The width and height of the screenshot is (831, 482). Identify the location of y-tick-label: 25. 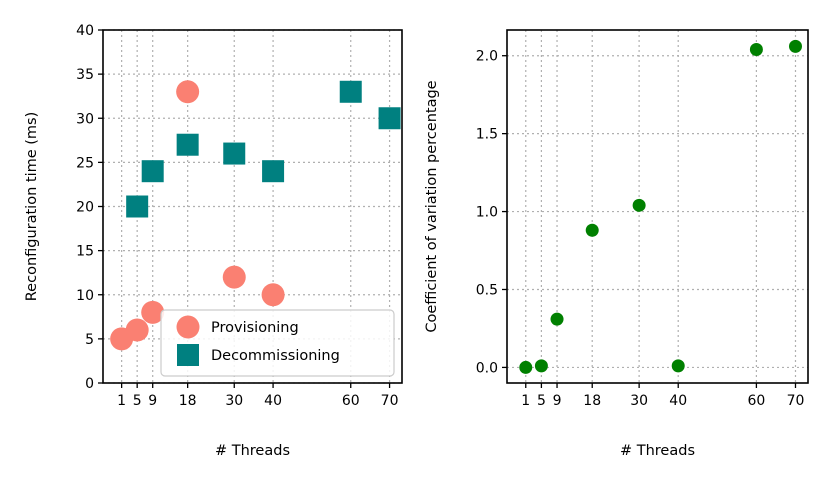
(85, 163).